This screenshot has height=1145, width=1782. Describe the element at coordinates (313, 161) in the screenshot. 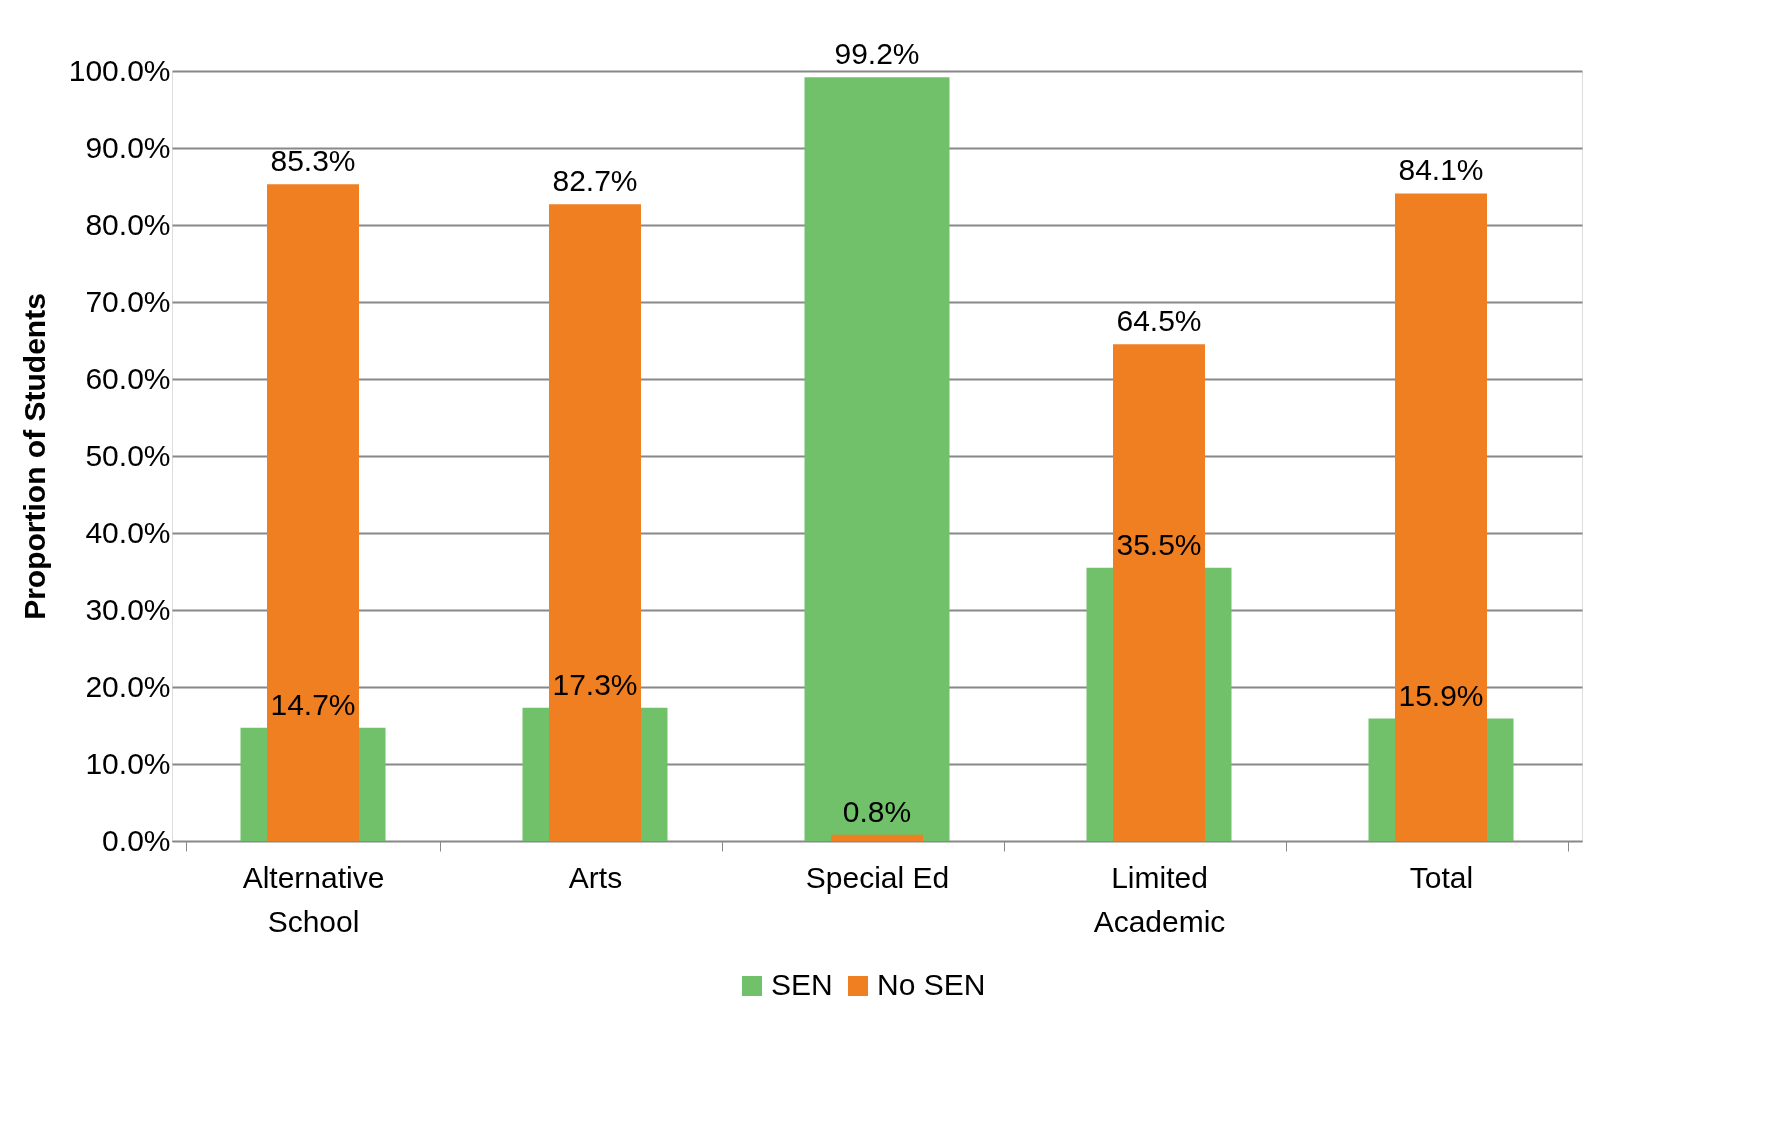

I see `data-label: 85.3%` at that location.